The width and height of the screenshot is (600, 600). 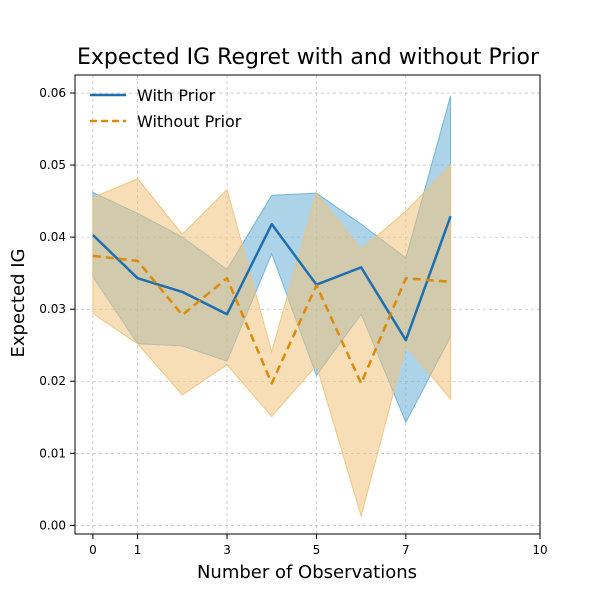 I want to click on x-tick-label-4: 7, so click(x=406, y=550).